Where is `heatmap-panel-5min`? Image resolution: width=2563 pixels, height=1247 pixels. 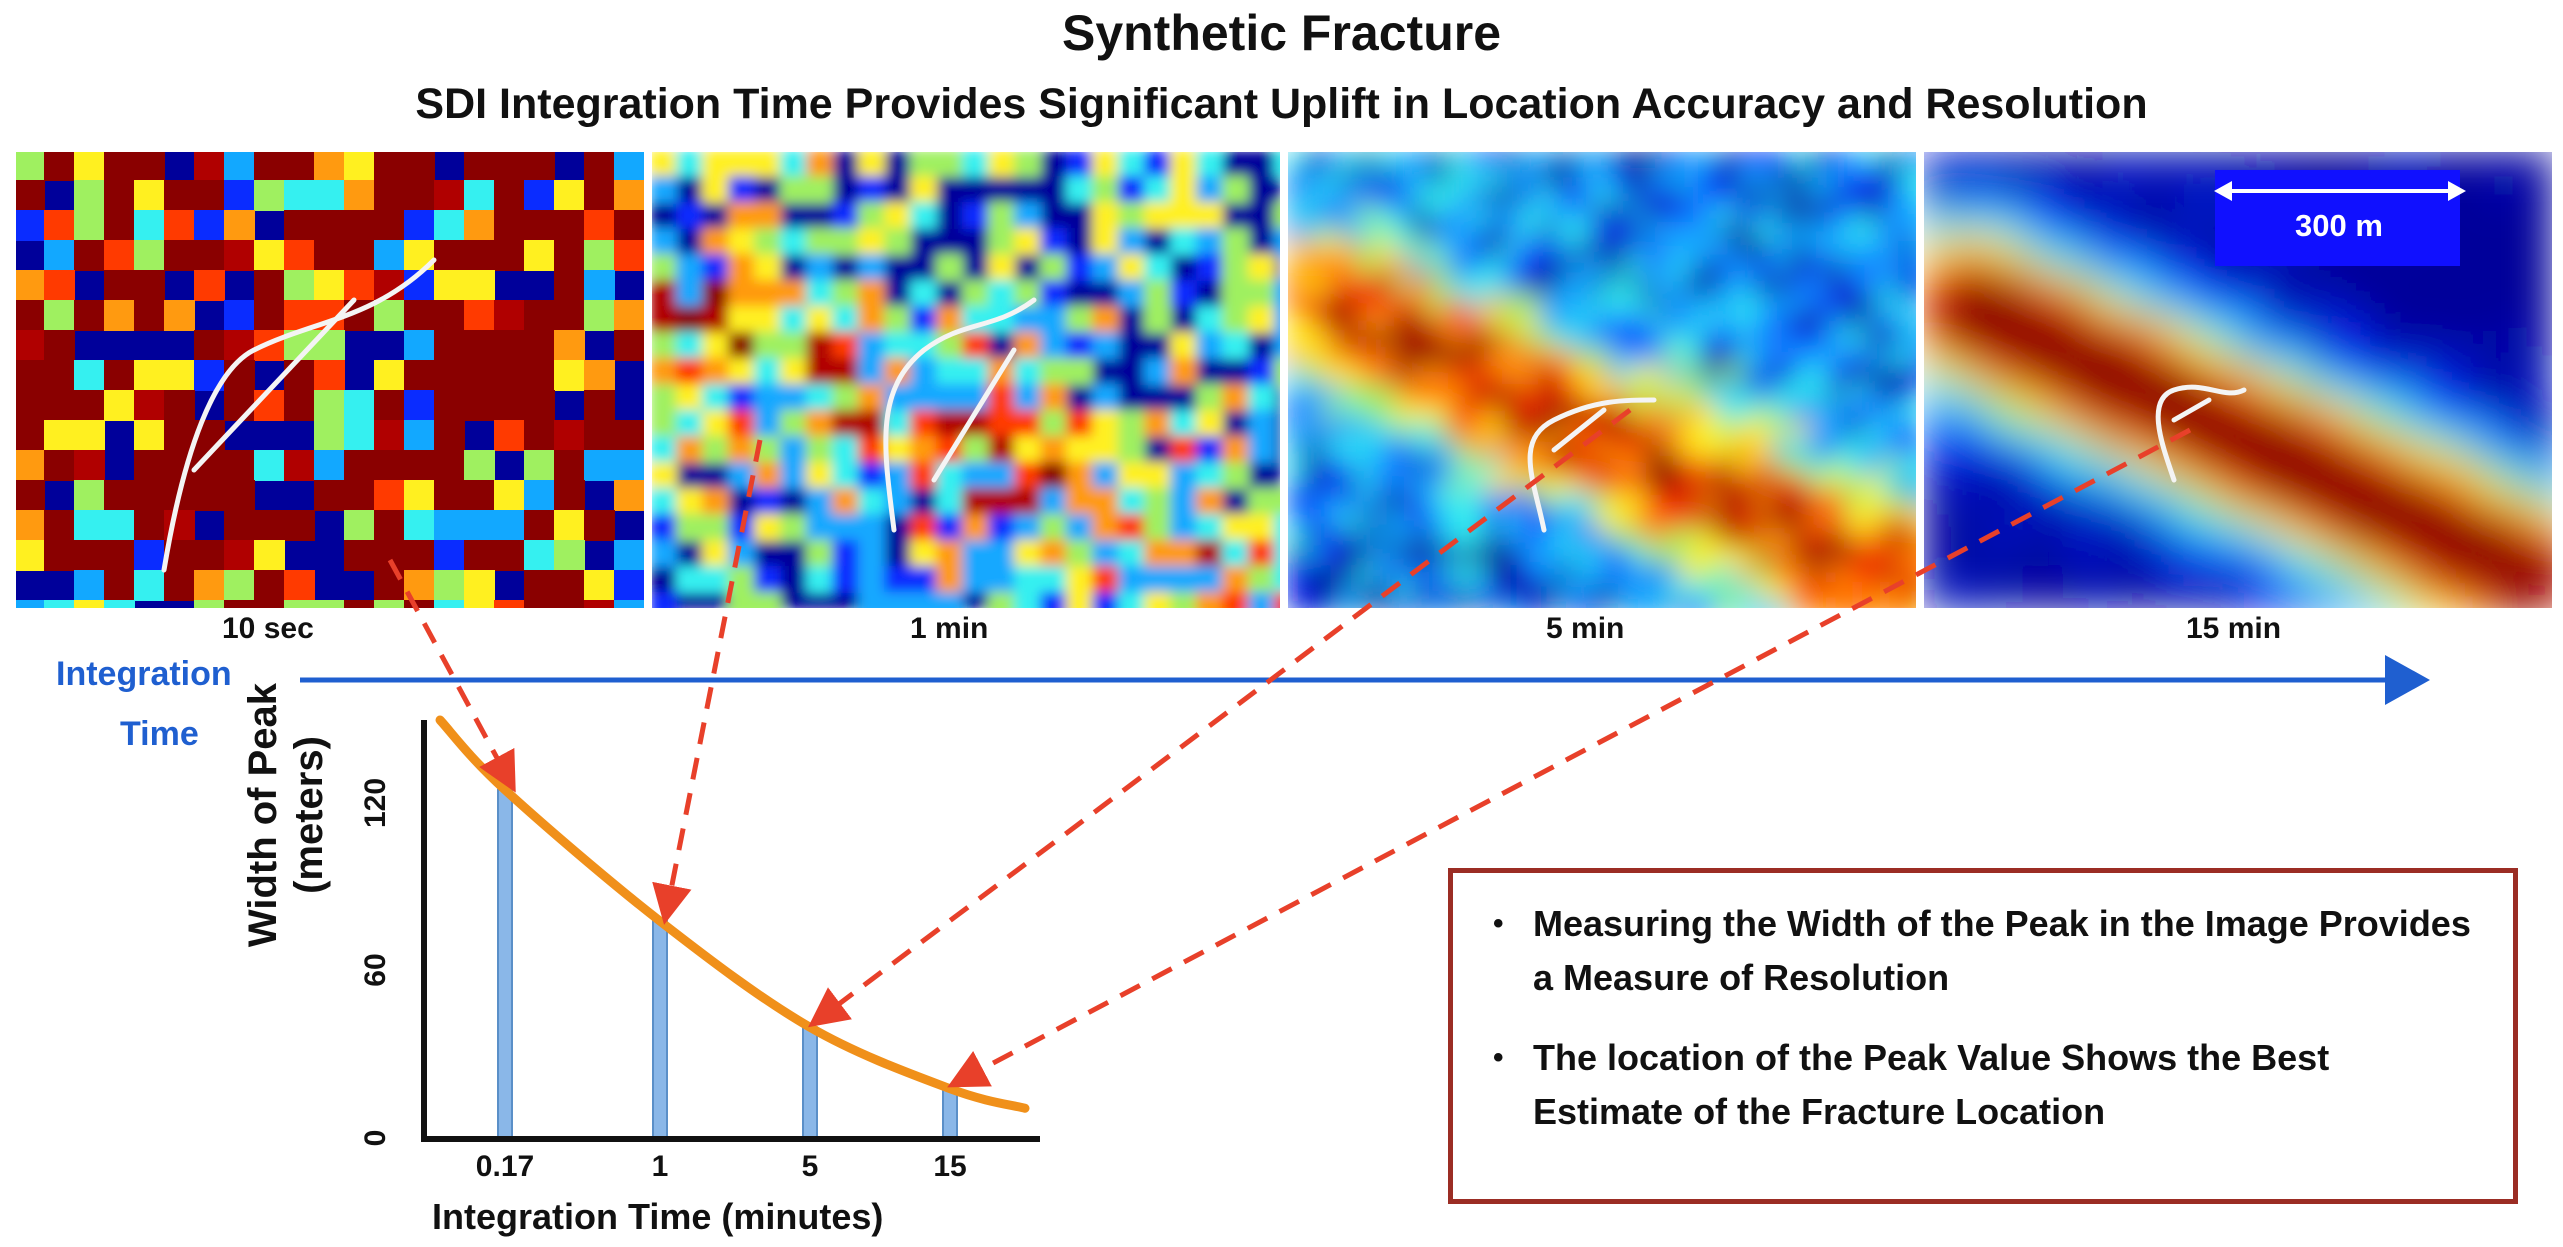 heatmap-panel-5min is located at coordinates (1602, 380).